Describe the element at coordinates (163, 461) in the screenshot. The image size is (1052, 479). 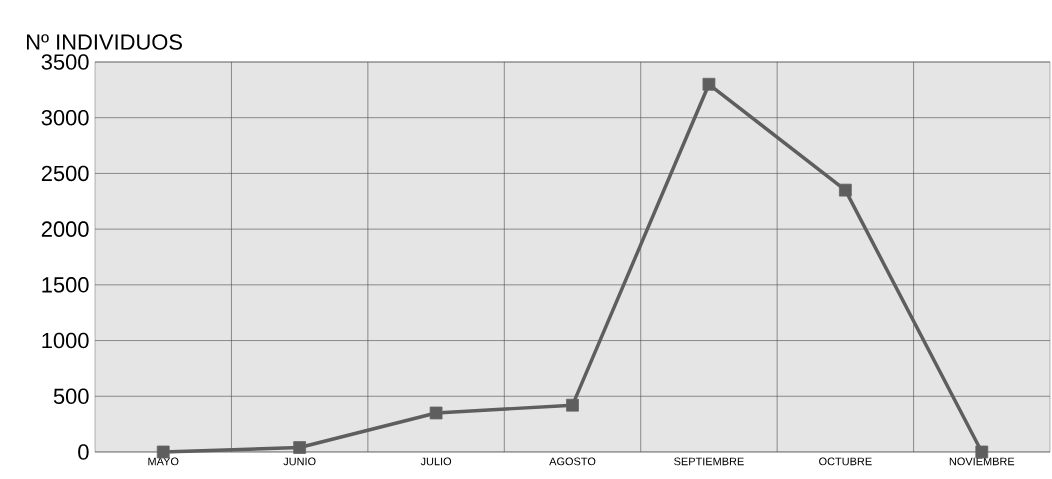
I see `x-tick-label: MAYO` at that location.